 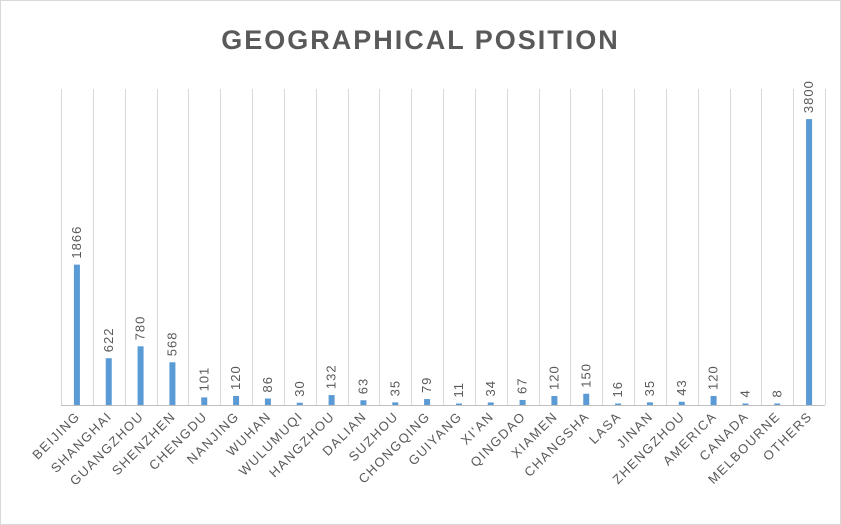 I want to click on bar-melbourne, so click(x=777, y=404).